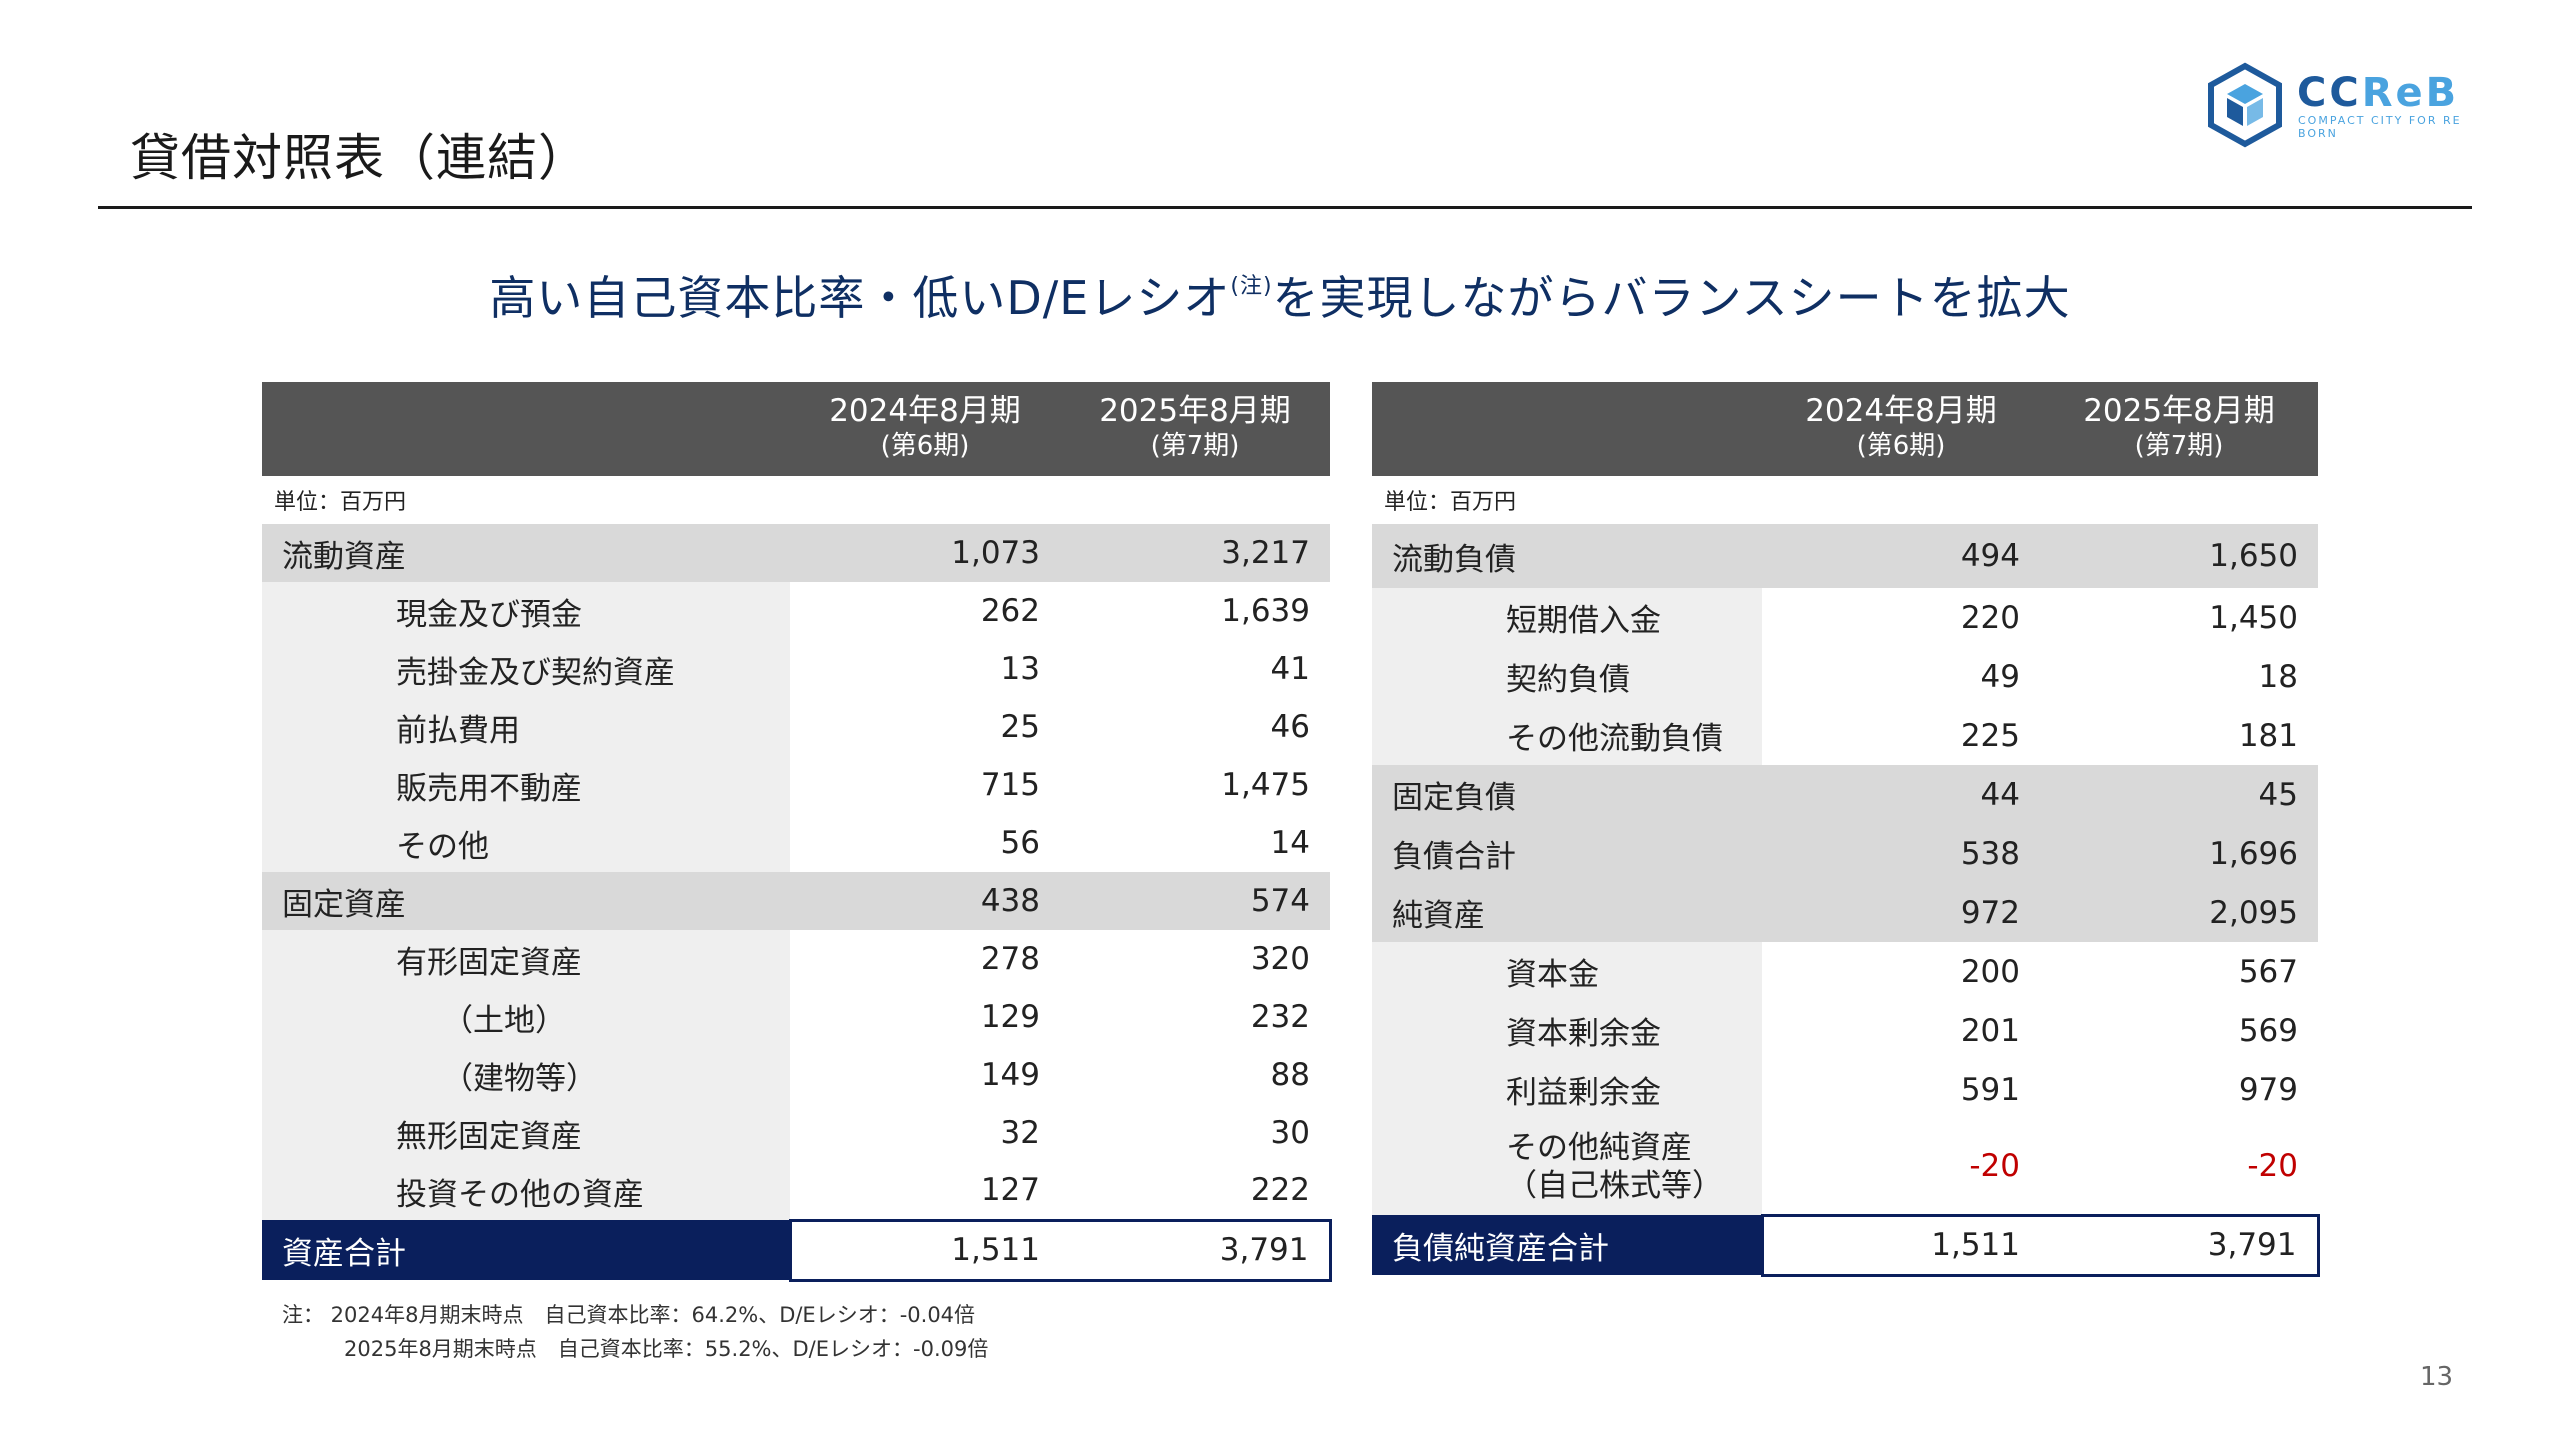  I want to click on logo-wordmark: CCReB, so click(2378, 93).